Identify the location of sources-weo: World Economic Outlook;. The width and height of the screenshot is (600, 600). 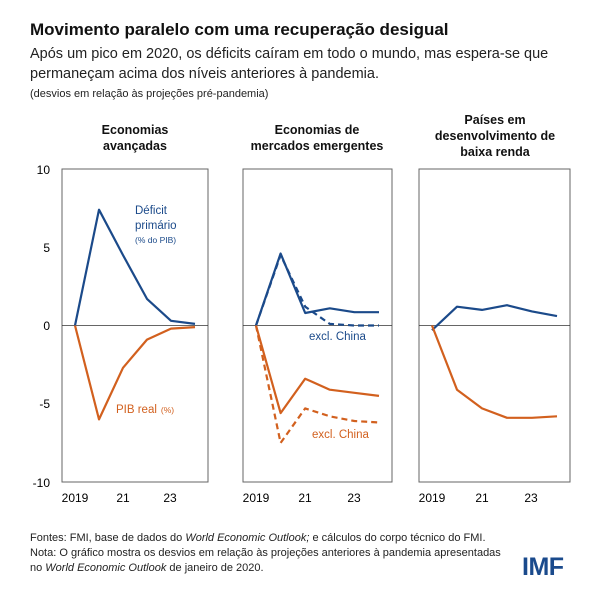
(247, 538).